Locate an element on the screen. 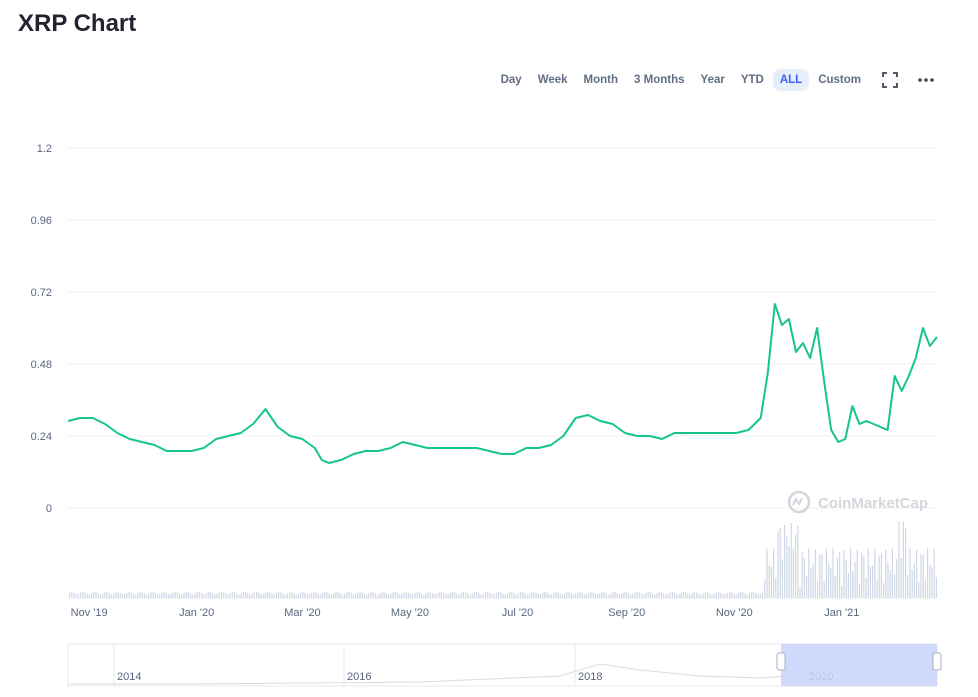 The width and height of the screenshot is (978, 697). range-tab-custom: Custom is located at coordinates (839, 80).